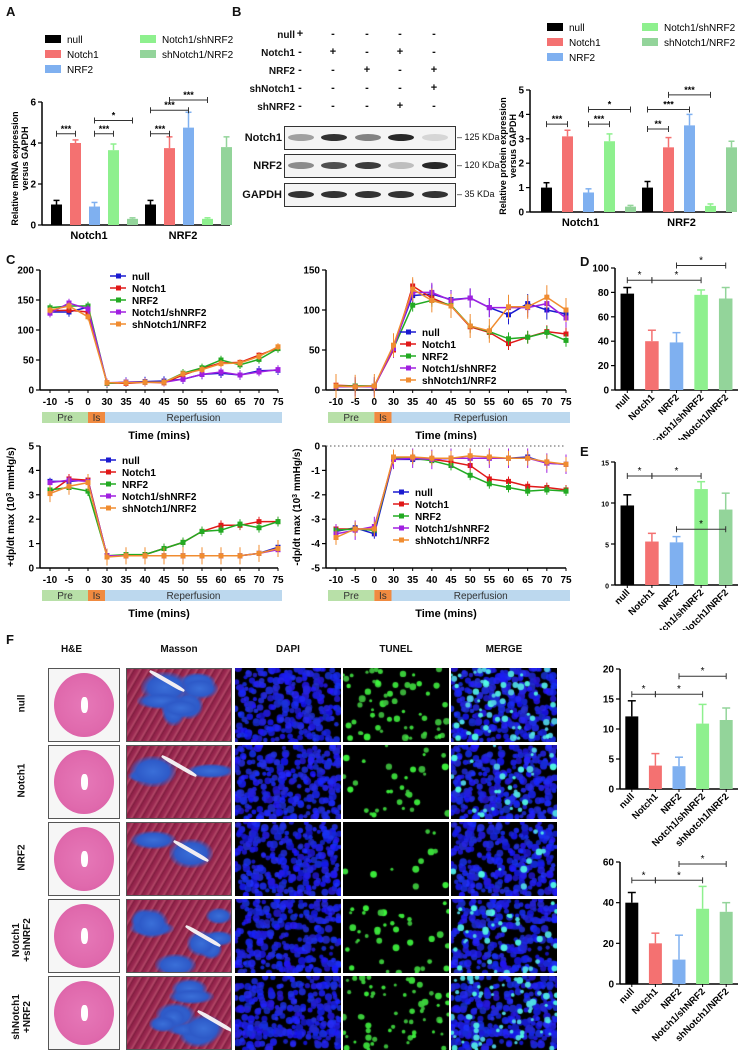  Describe the element at coordinates (179, 705) in the screenshot. I see `masson-stain-image` at that location.